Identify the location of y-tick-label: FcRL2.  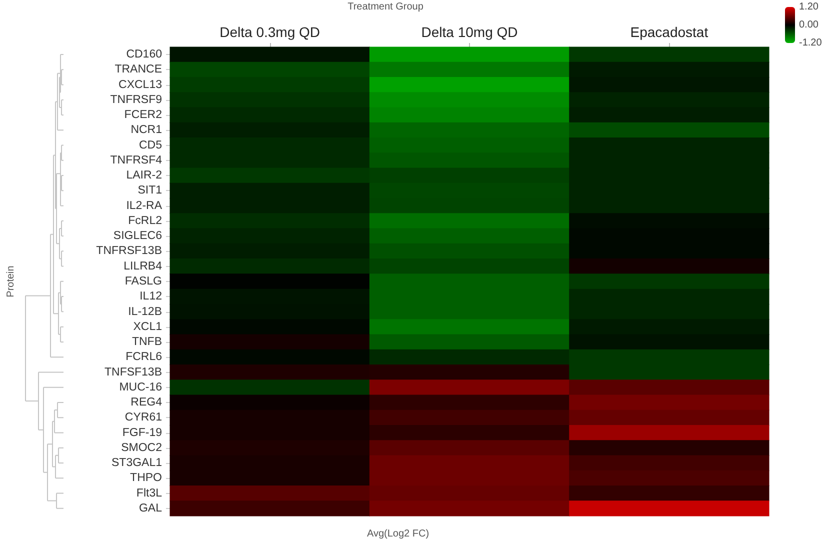
(145, 220).